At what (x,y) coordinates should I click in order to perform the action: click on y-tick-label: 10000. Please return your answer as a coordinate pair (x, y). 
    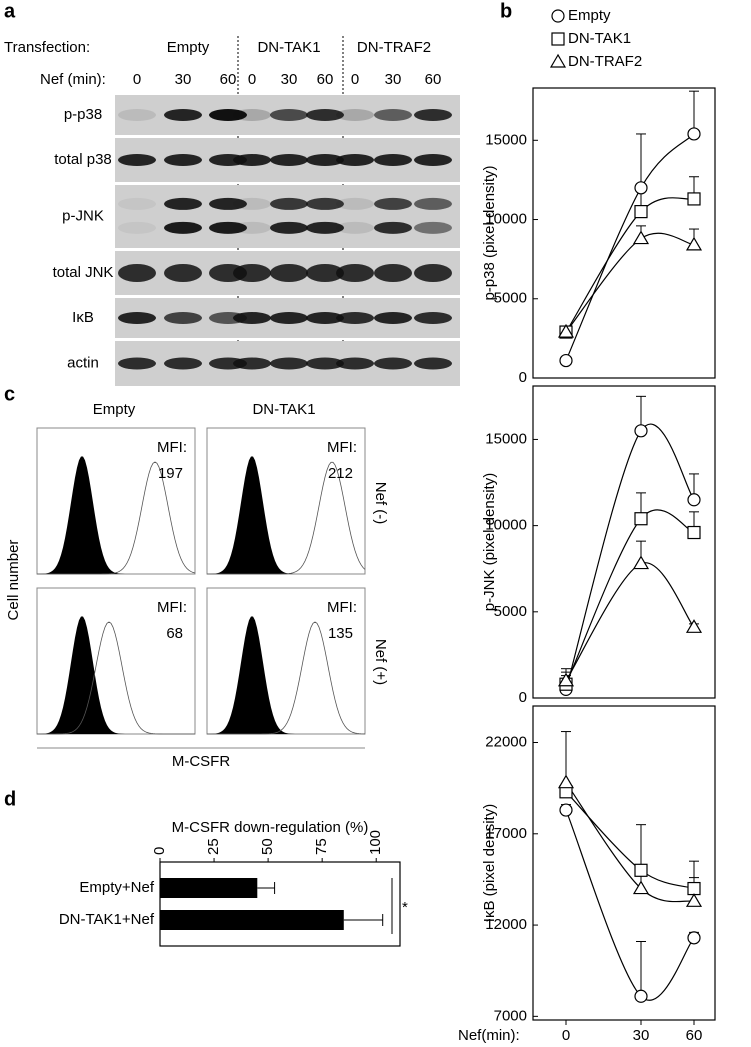
    Looking at the image, I should click on (506, 525).